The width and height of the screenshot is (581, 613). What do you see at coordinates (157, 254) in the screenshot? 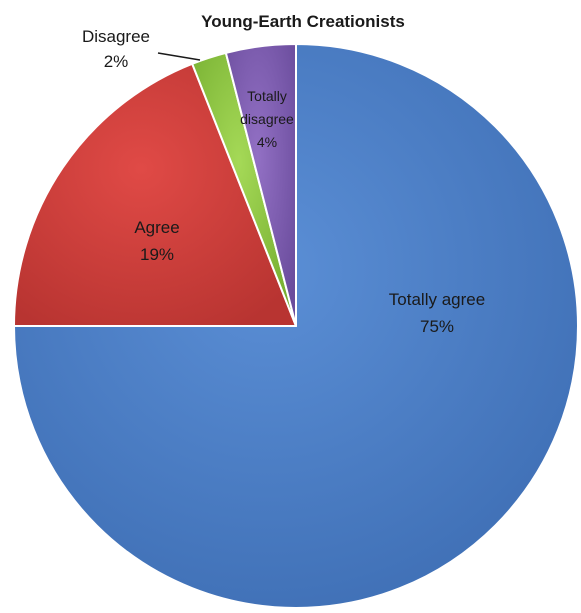
I see `slice-label-percent: 19%` at bounding box center [157, 254].